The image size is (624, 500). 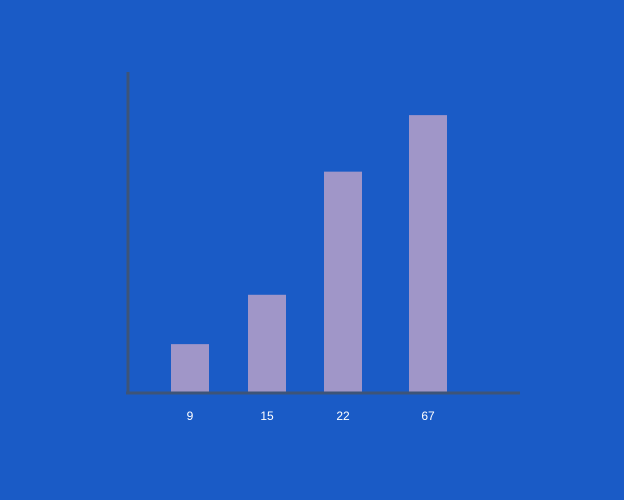 I want to click on x-tick-label: 67, so click(x=428, y=416).